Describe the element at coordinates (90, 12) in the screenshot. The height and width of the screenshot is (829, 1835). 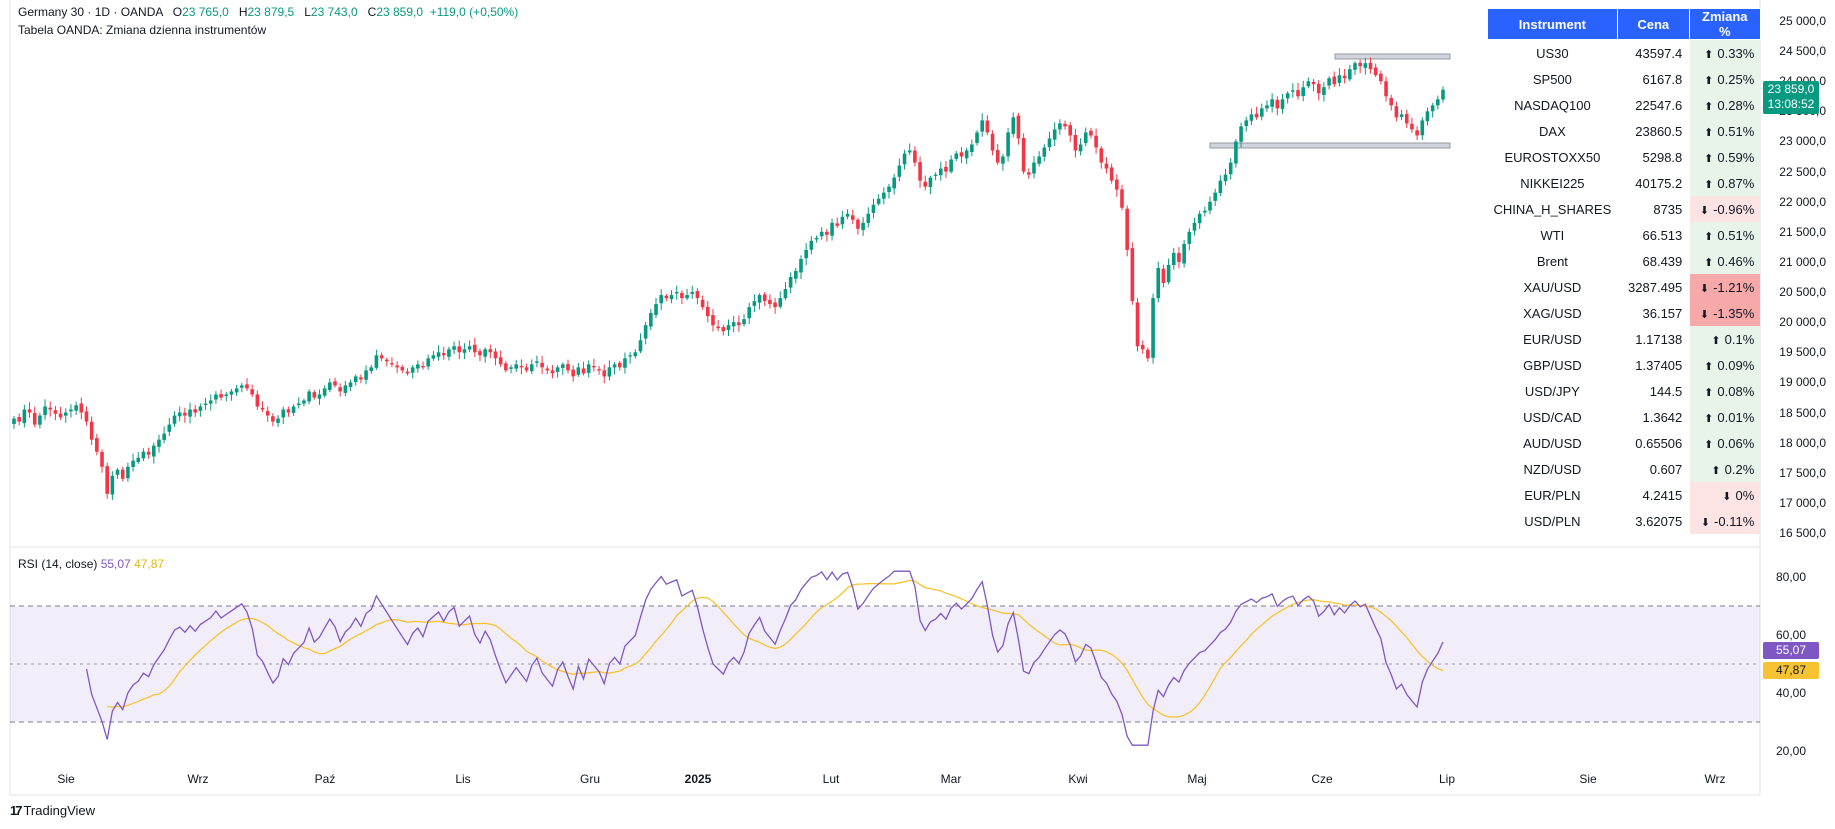
I see `symbol-title: Germany 30 · 1D · OANDA` at that location.